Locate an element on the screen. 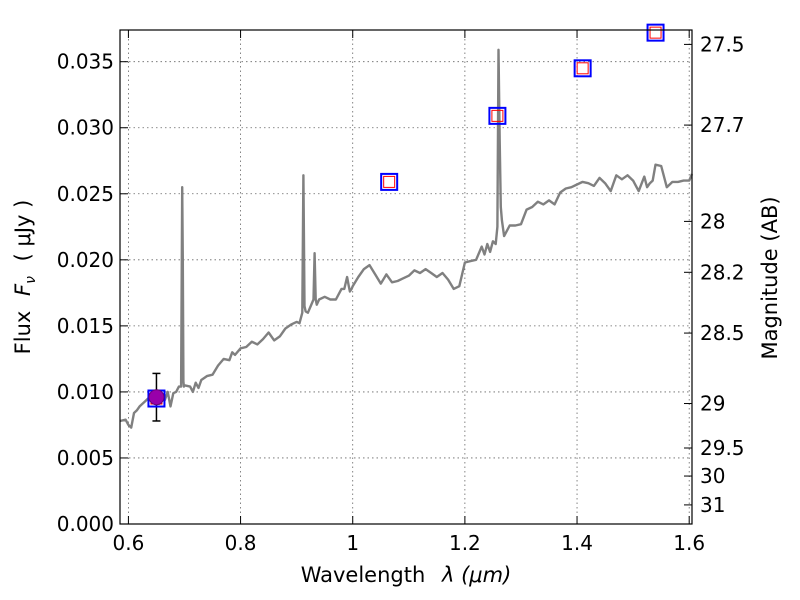 This screenshot has height=600, width=800. x-tick-label: 1.2 is located at coordinates (465, 543).